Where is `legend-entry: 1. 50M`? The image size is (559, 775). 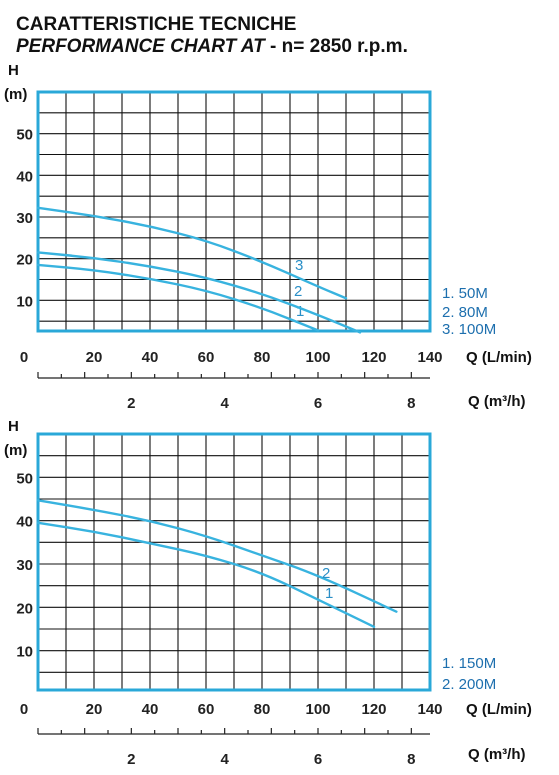
legend-entry: 1. 50M is located at coordinates (465, 293).